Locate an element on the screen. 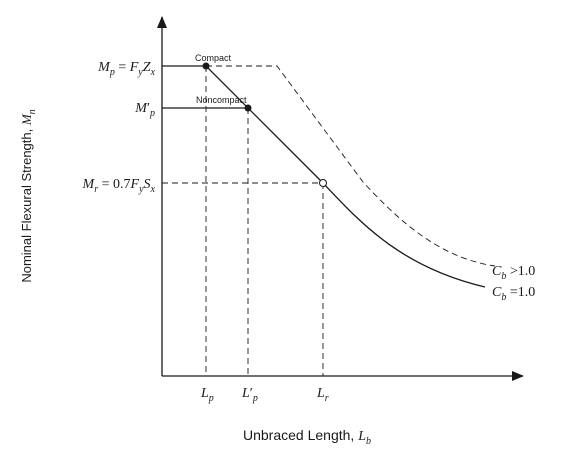  mp-tick-label: Mp = FyZx is located at coordinates (126, 69).